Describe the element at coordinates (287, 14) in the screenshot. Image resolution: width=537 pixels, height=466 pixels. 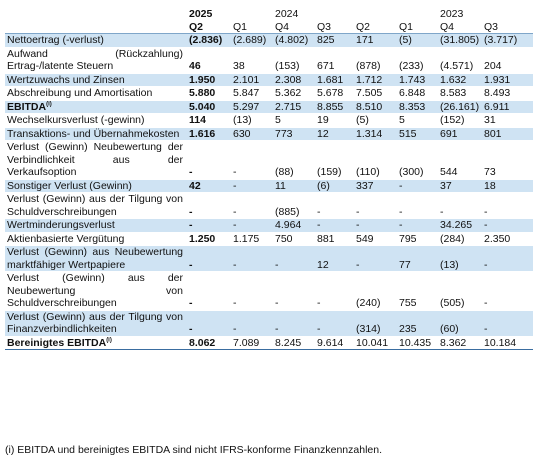
I see `year-header: 2024` at that location.